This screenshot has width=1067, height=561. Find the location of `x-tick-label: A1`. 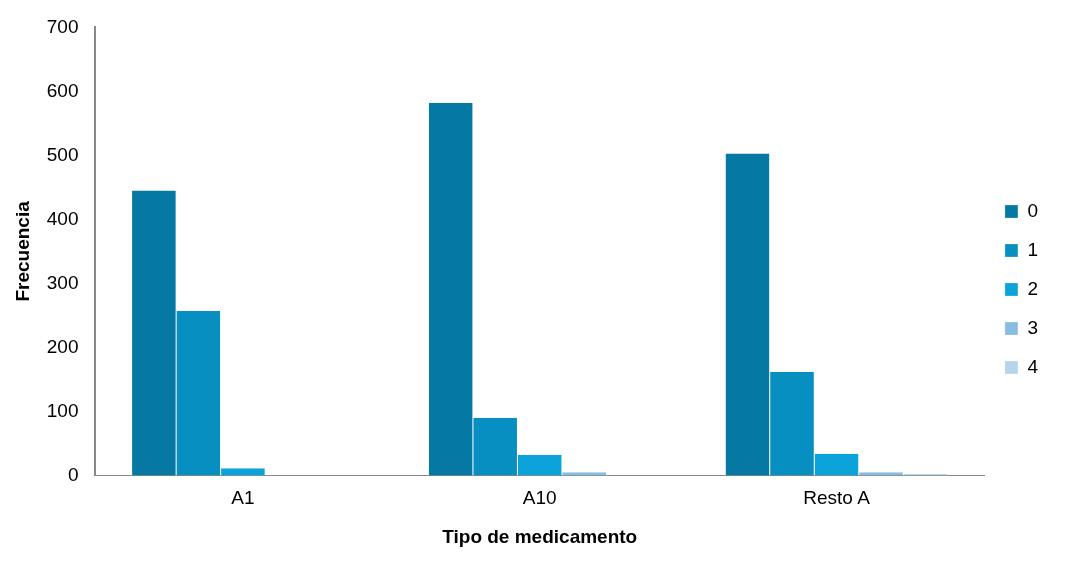

x-tick-label: A1 is located at coordinates (243, 498).